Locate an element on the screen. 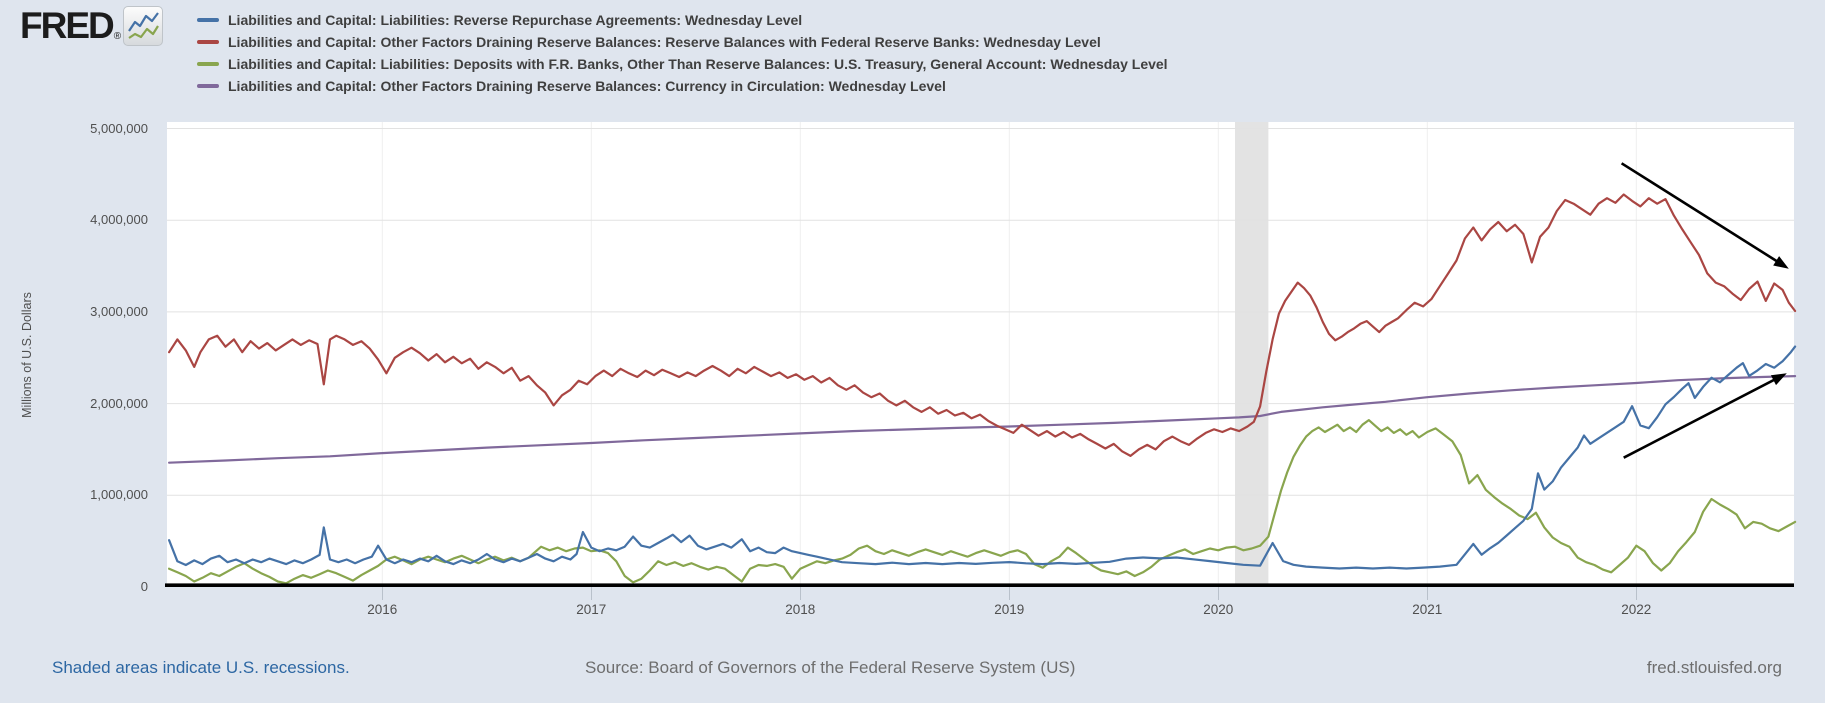  y-tick-label: 2,000,000 is located at coordinates (119, 403).